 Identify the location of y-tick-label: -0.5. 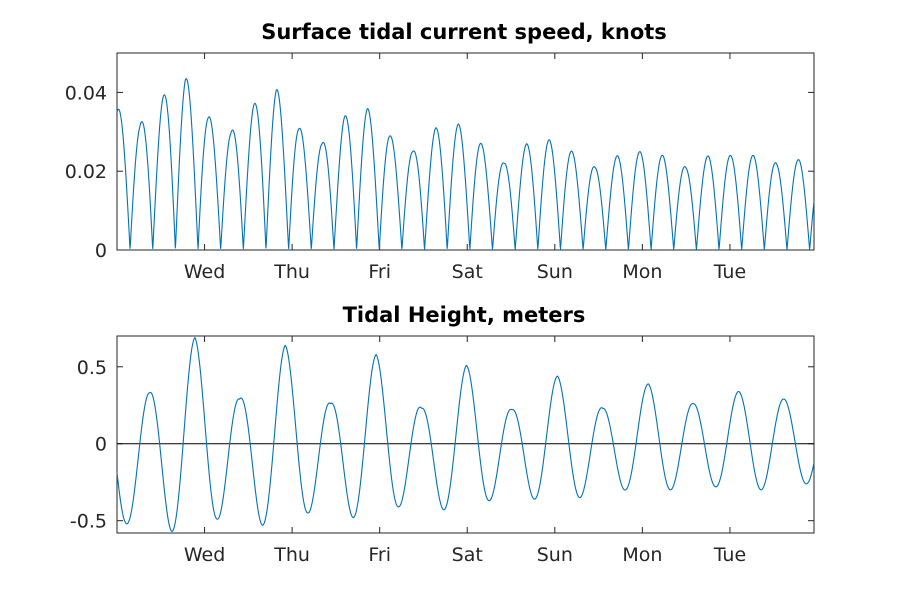
(88, 522).